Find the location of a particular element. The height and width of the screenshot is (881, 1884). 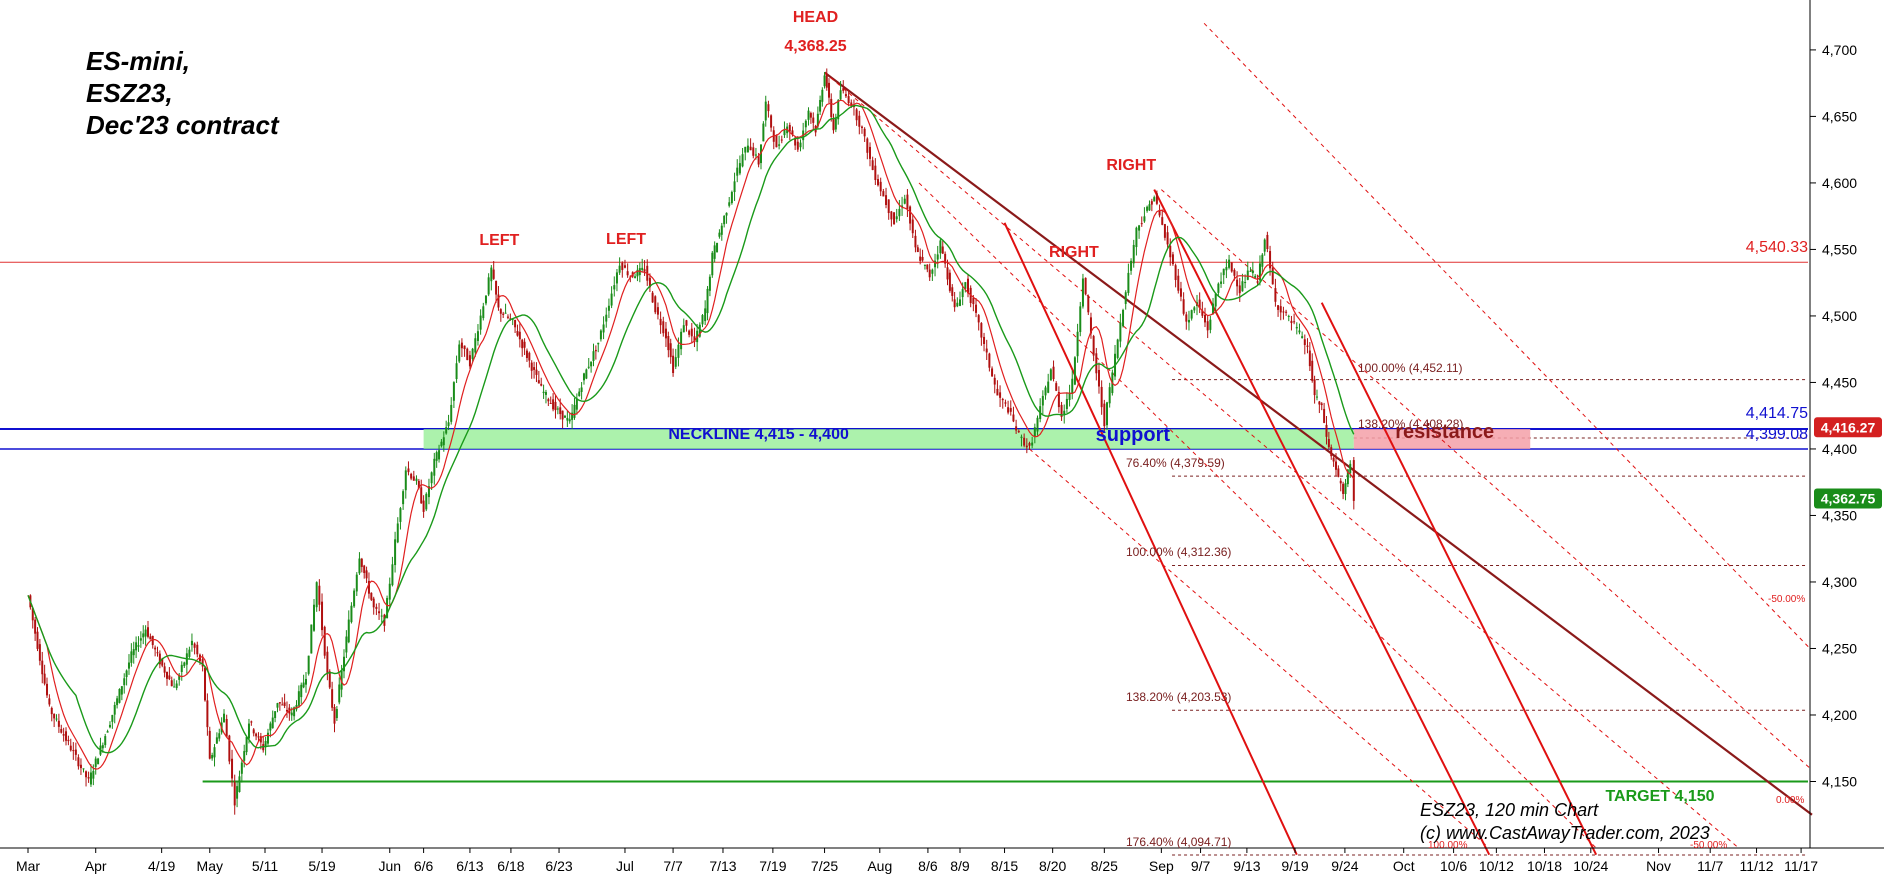

x-tick-label: Aug is located at coordinates (879, 866).